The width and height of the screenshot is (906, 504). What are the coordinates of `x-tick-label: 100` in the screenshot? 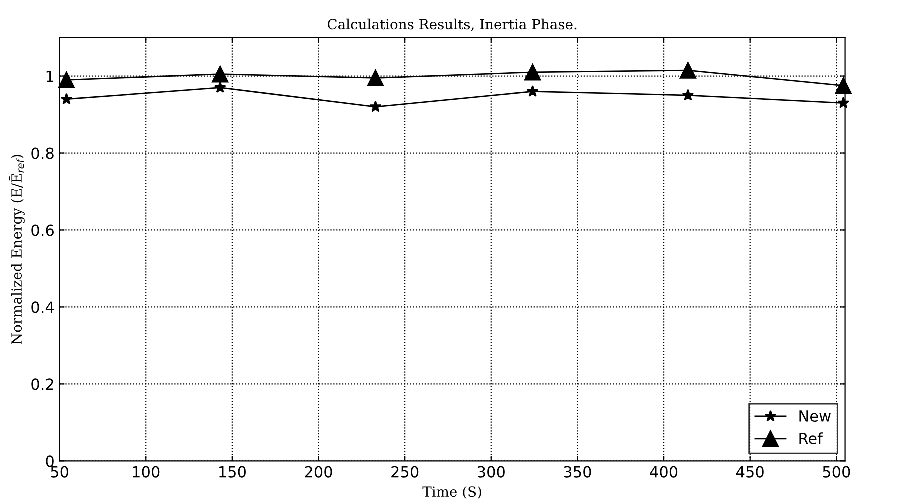 It's located at (146, 472).